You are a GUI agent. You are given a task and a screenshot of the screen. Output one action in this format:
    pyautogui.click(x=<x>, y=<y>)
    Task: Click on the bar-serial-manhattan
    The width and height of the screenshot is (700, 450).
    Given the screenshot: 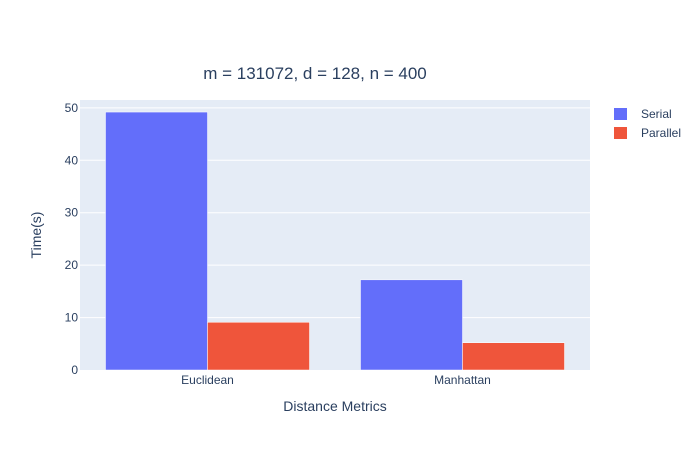 What is the action you would take?
    pyautogui.click(x=411, y=325)
    